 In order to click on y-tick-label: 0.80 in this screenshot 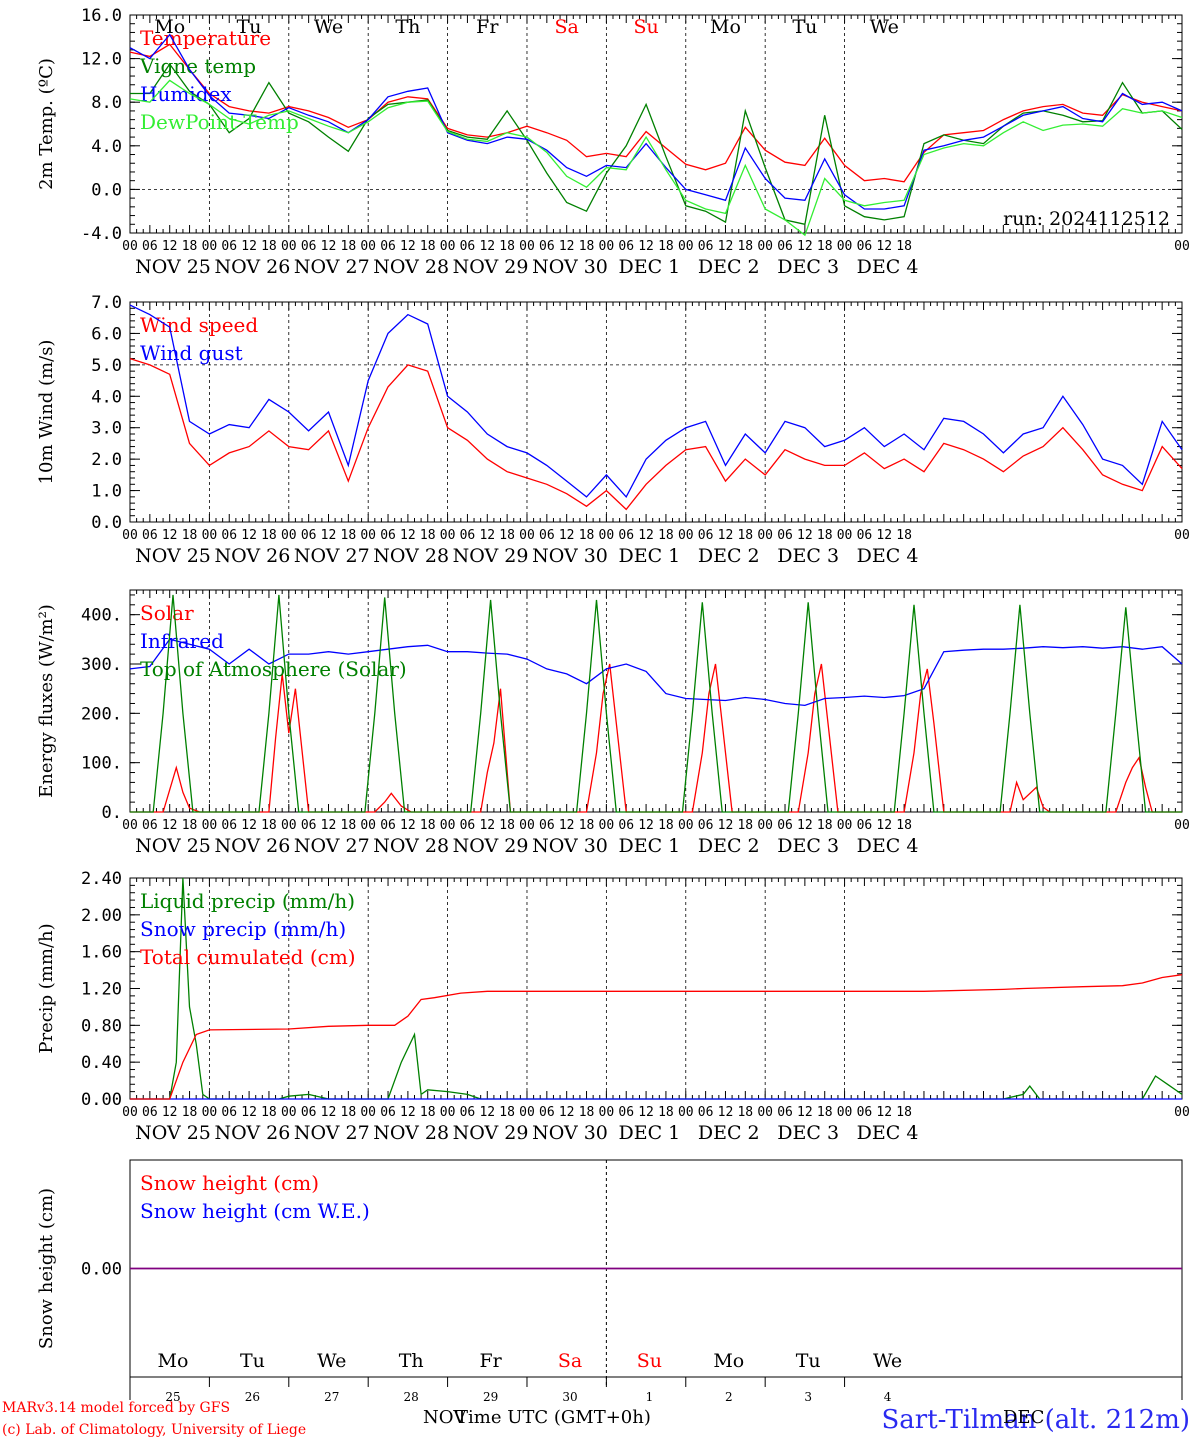, I will do `click(101, 1026)`.